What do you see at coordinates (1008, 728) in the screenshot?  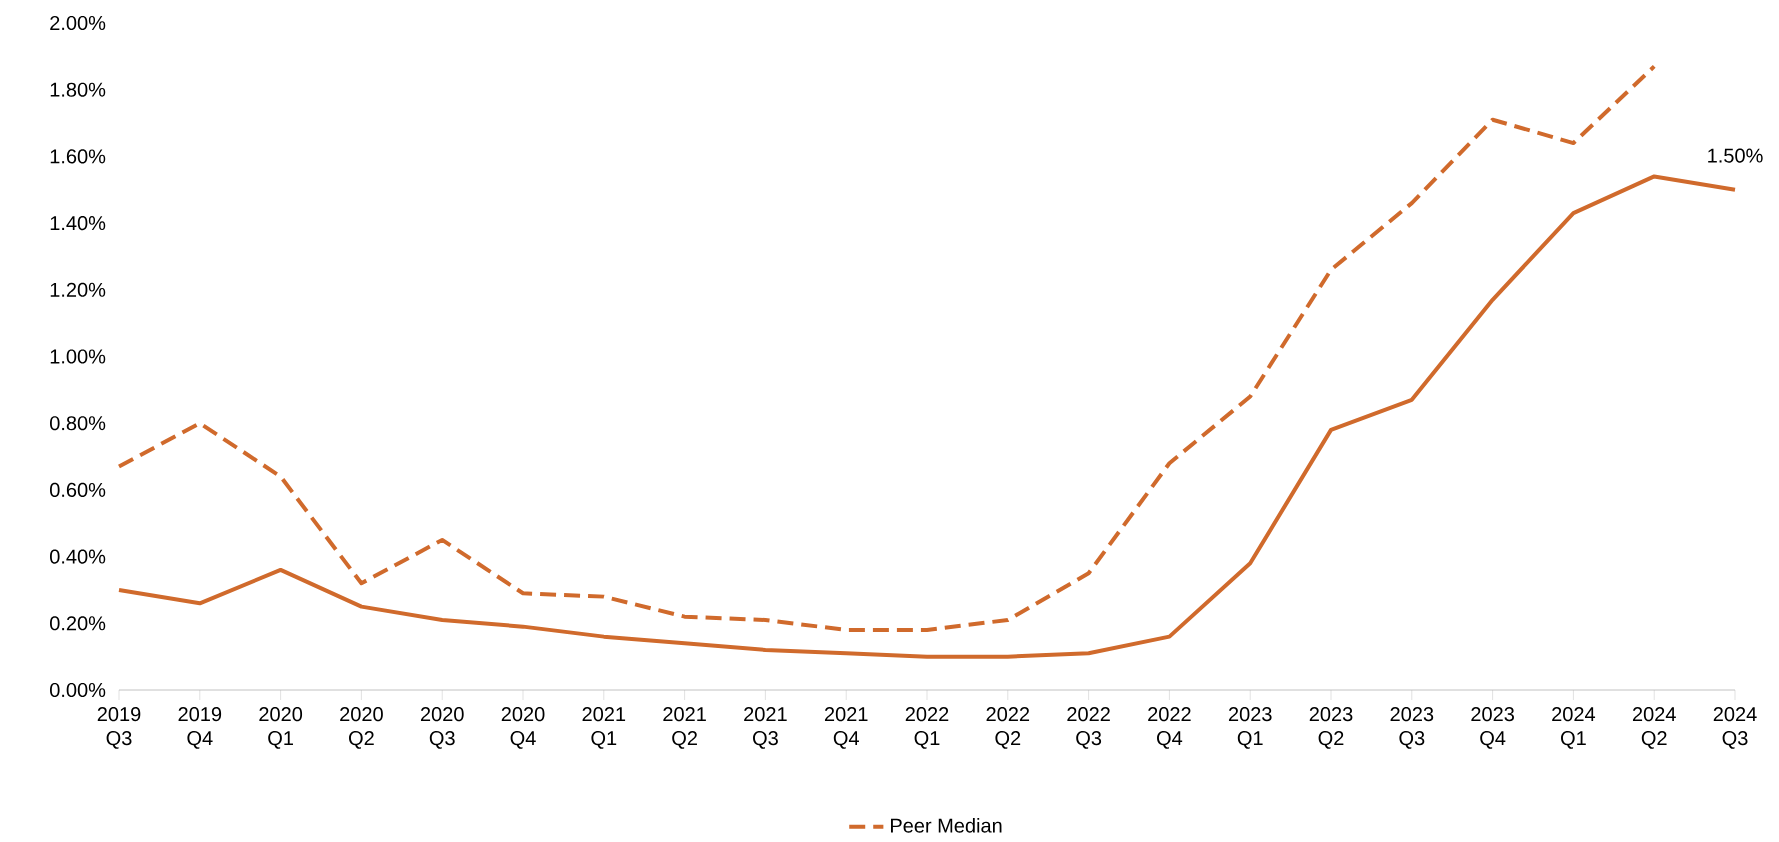 I see `x-tick-label: 2022 Q2` at bounding box center [1008, 728].